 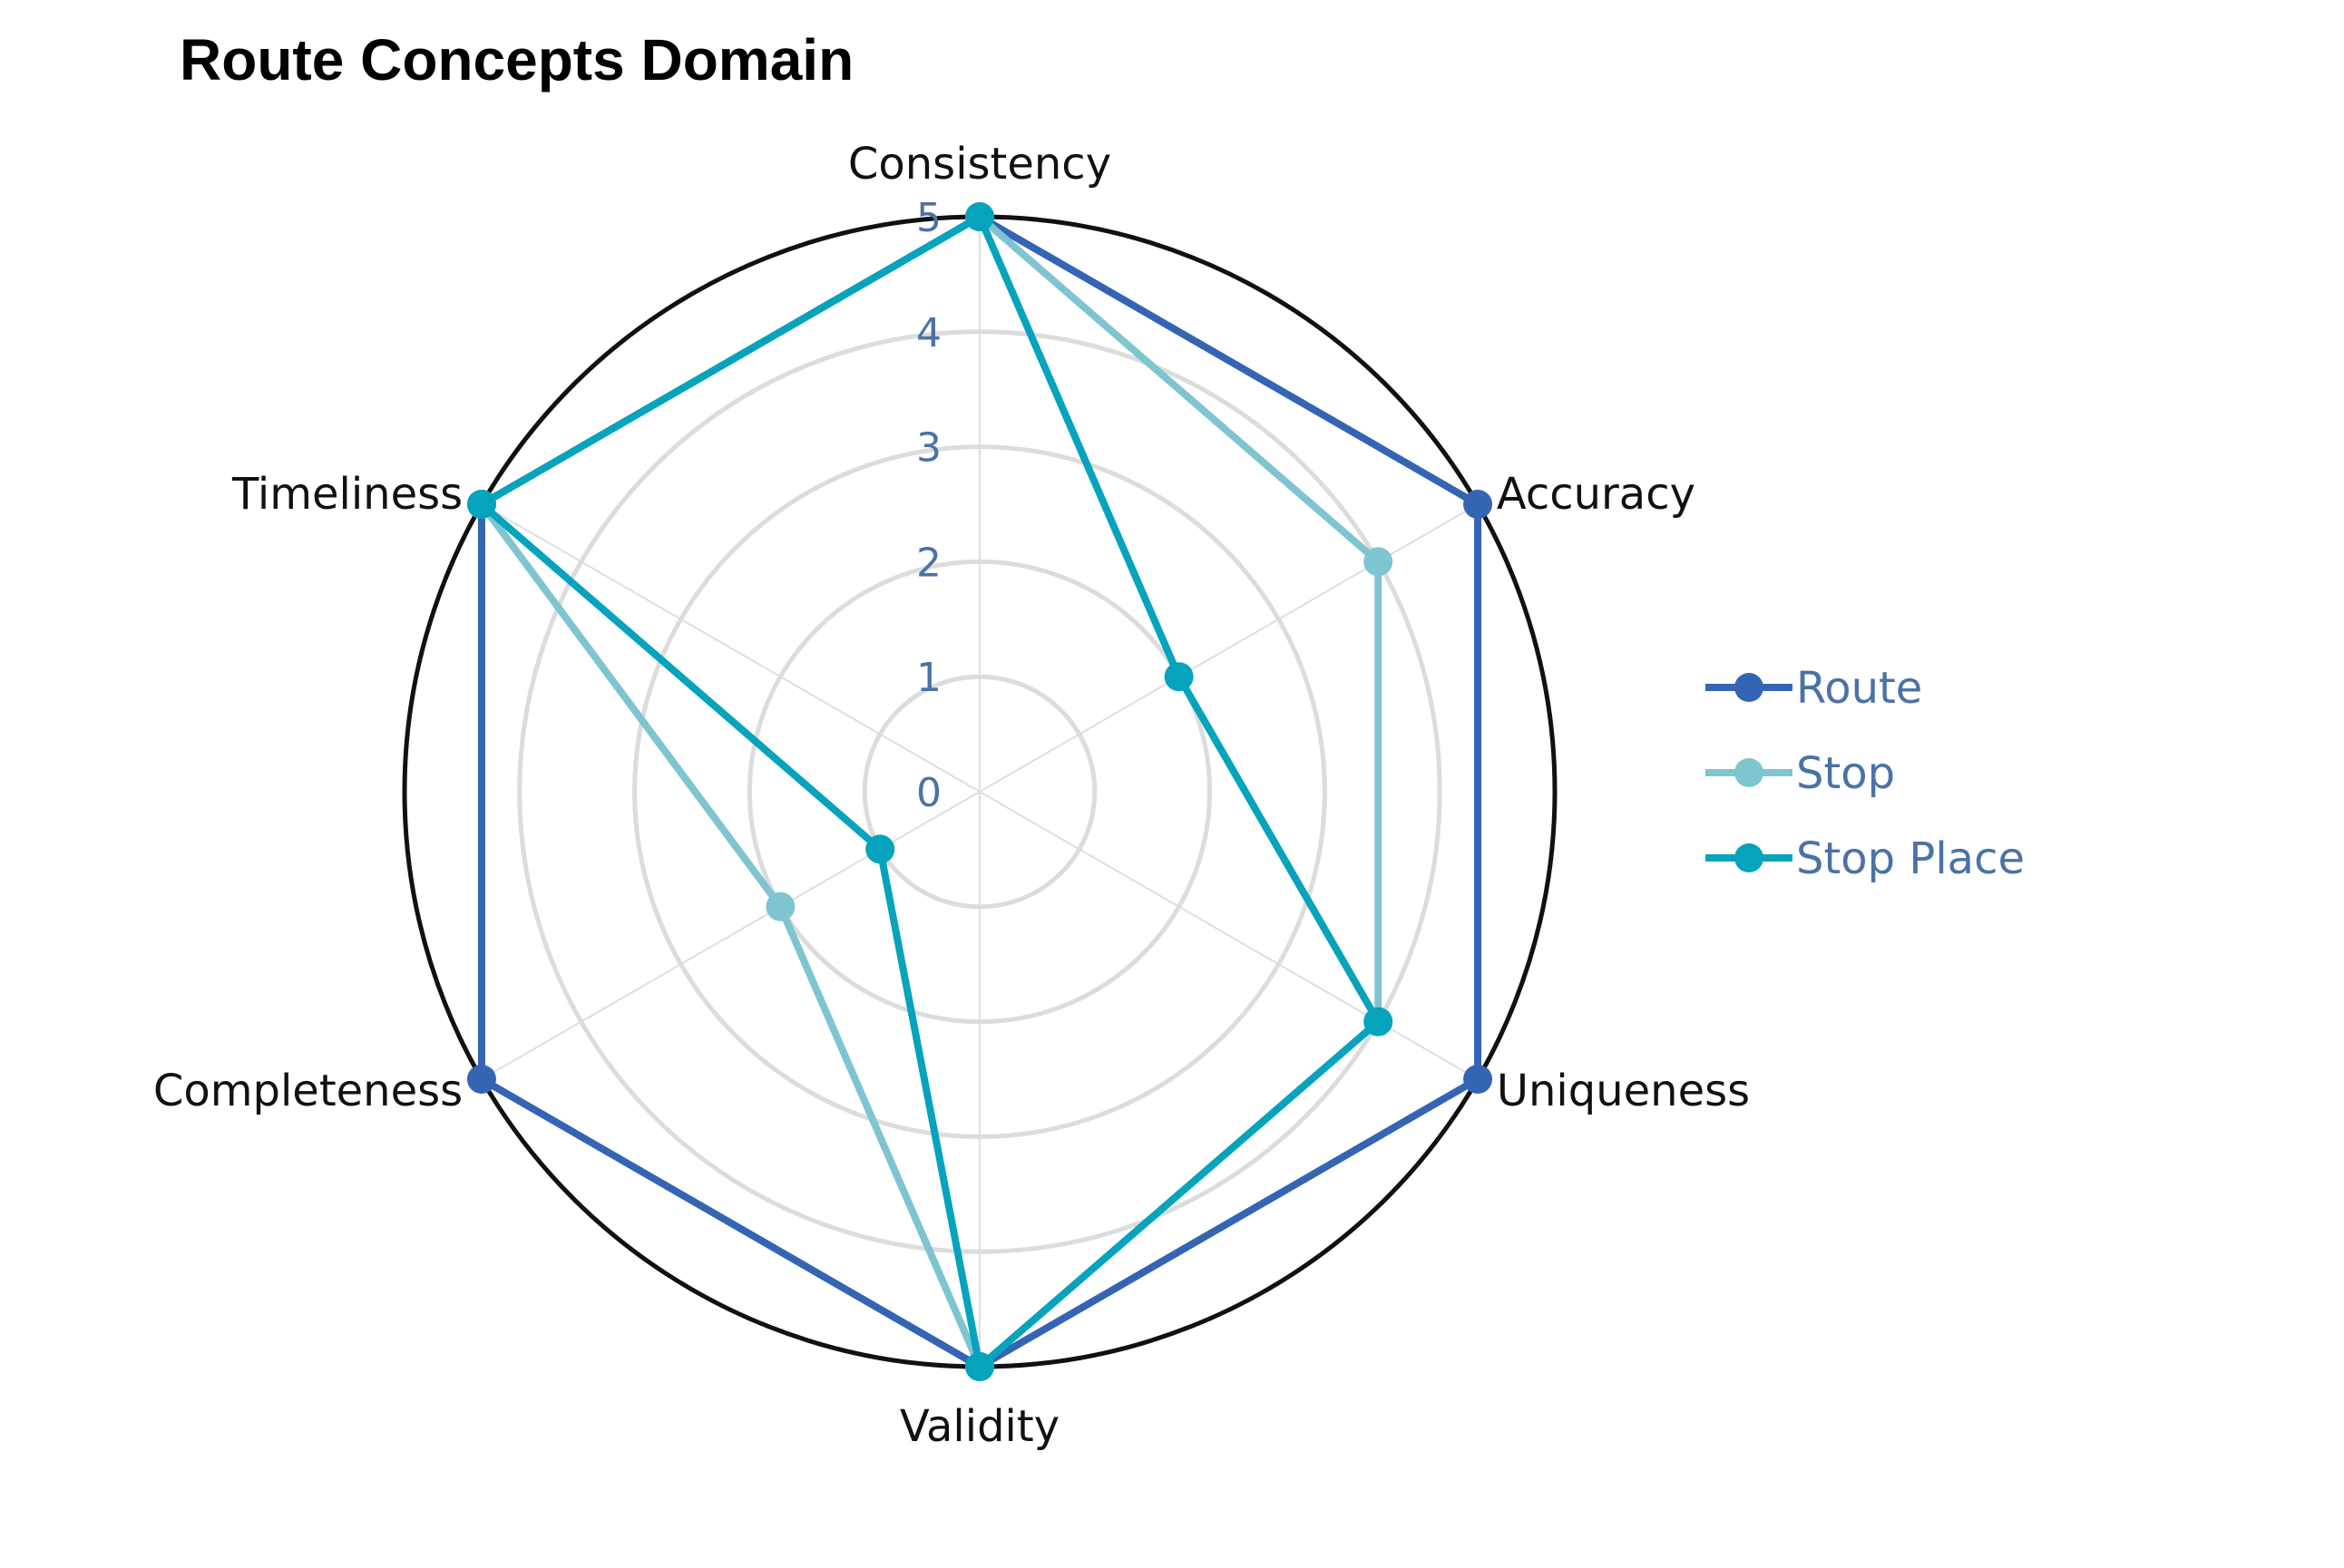 I want to click on legend-item-stop: Stop, so click(x=1800, y=773).